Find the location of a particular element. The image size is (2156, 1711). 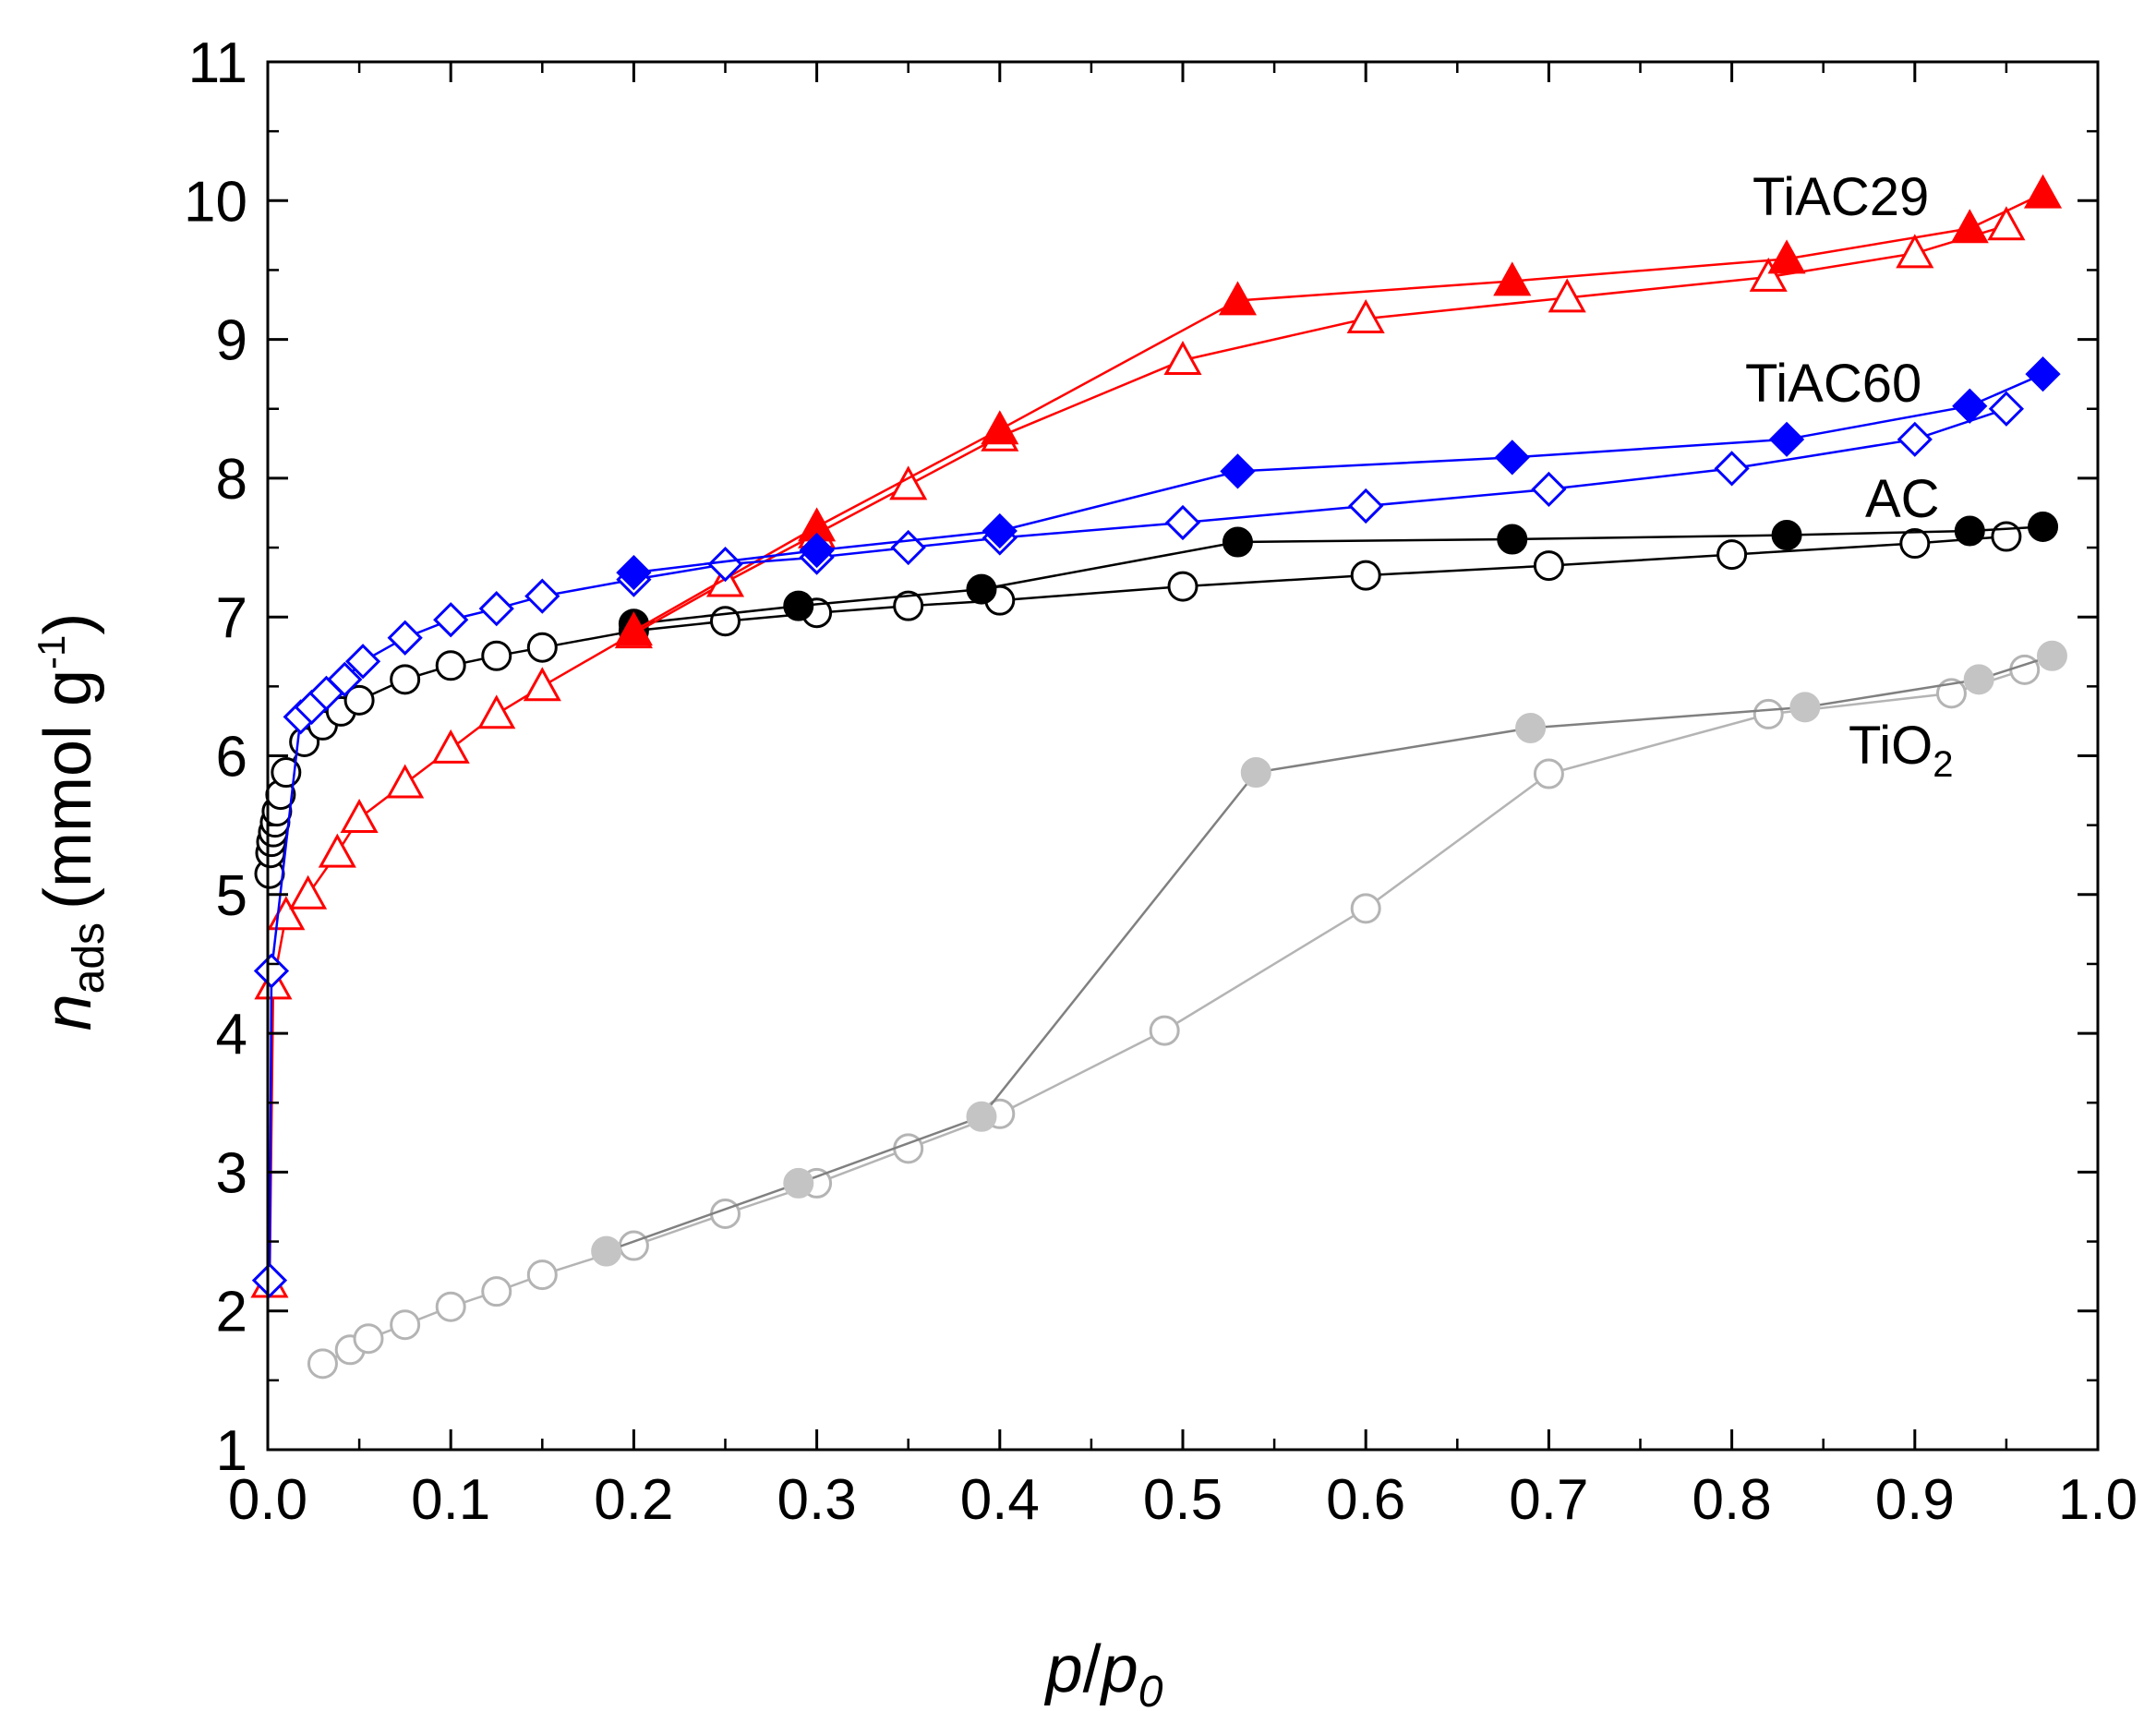

x-axis-var: p is located at coordinates (1063, 1669).